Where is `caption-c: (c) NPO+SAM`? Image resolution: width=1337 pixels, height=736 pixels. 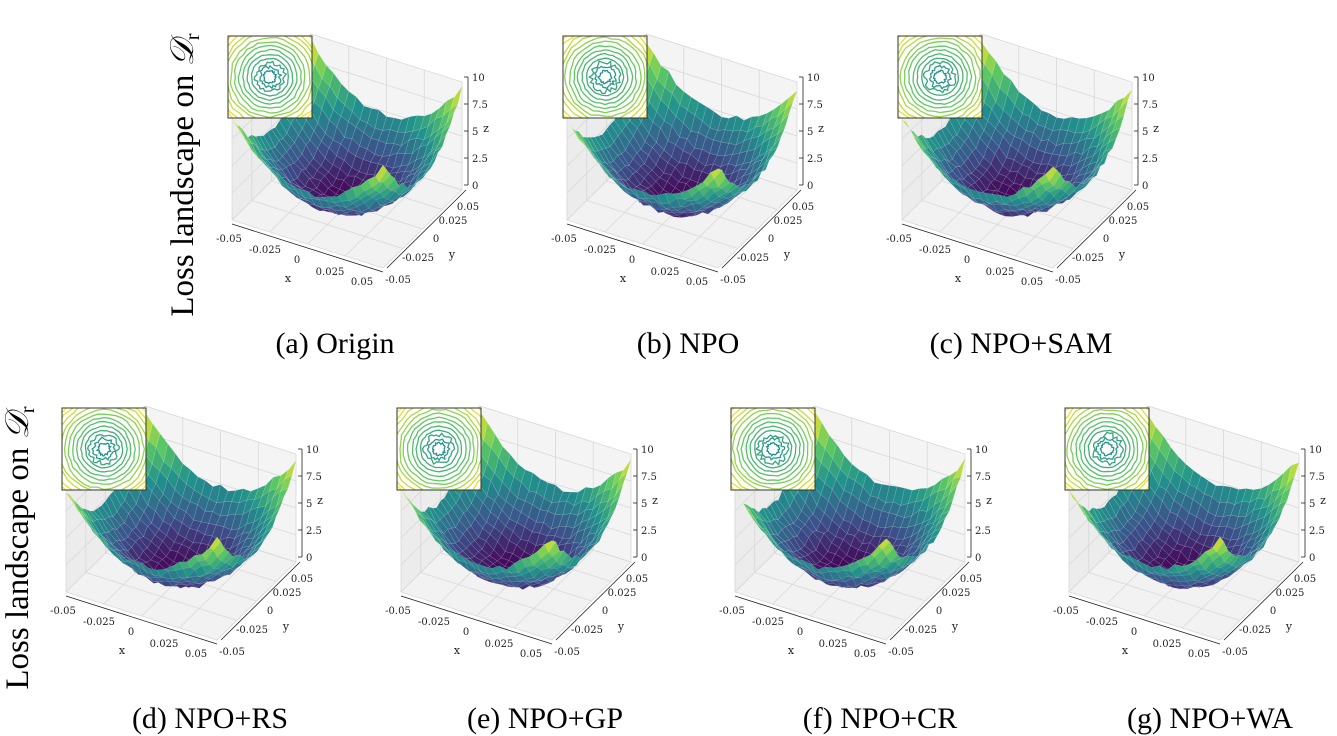 caption-c: (c) NPO+SAM is located at coordinates (1021, 343).